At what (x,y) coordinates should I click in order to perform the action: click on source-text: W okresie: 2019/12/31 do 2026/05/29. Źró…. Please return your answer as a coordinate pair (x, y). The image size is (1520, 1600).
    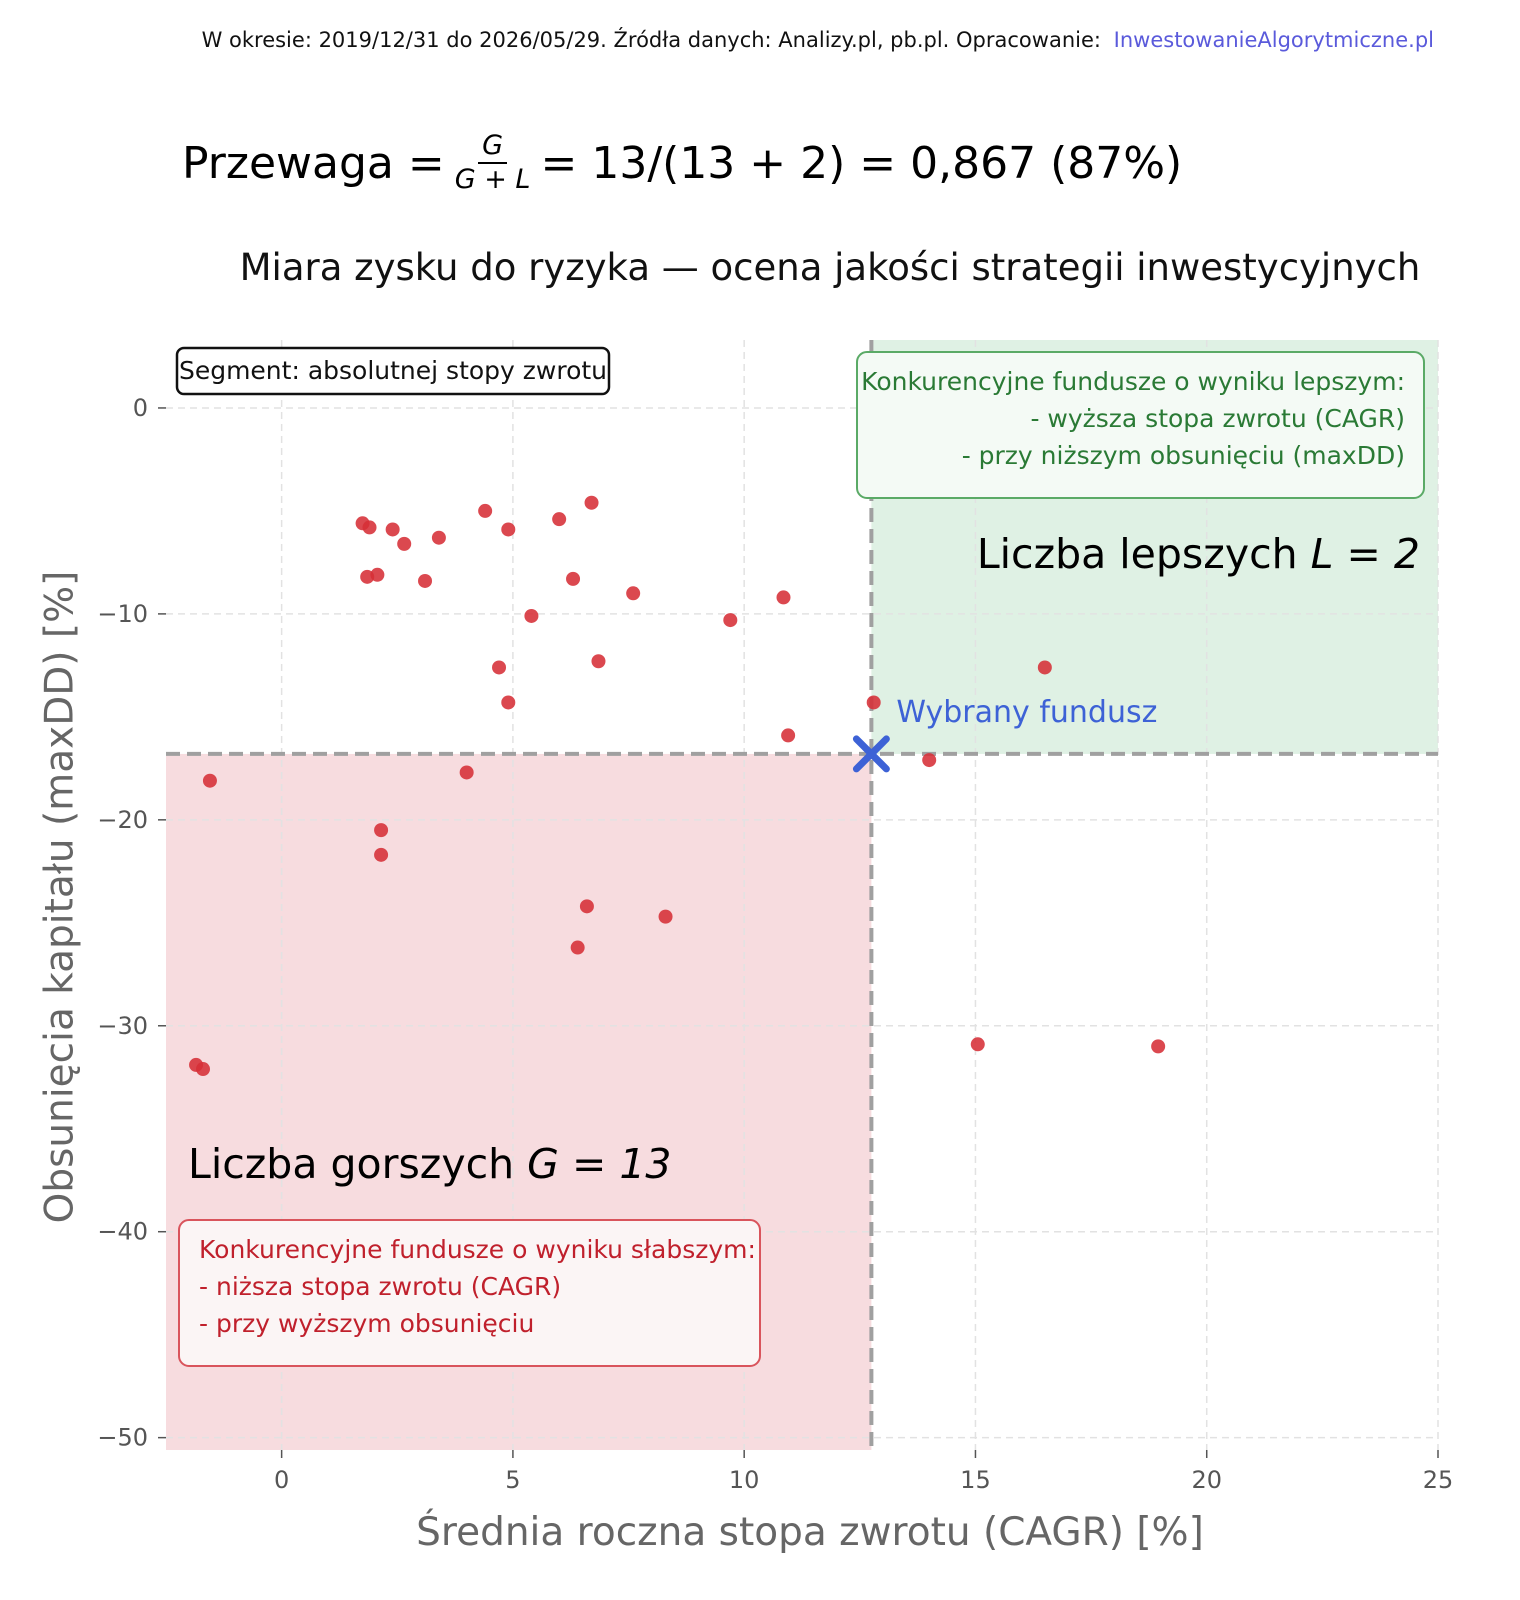
    Looking at the image, I should click on (651, 40).